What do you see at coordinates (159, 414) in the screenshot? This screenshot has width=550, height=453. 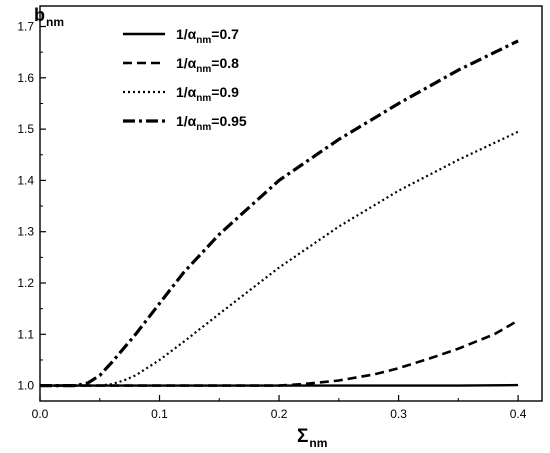 I see `x-tick-label: 0.1` at bounding box center [159, 414].